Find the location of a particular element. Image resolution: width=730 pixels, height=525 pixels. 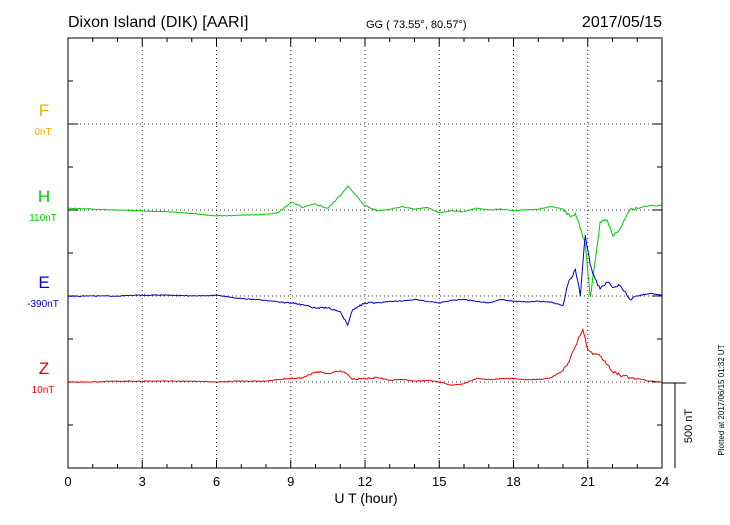

x-tick-label: 12 is located at coordinates (365, 481).